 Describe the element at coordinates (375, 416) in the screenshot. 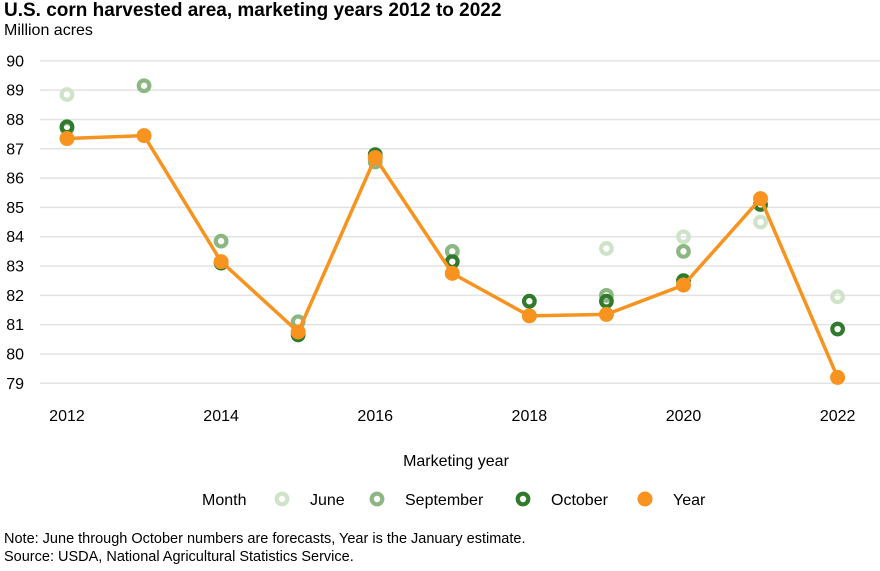

I see `x-tick-label: 2016` at that location.